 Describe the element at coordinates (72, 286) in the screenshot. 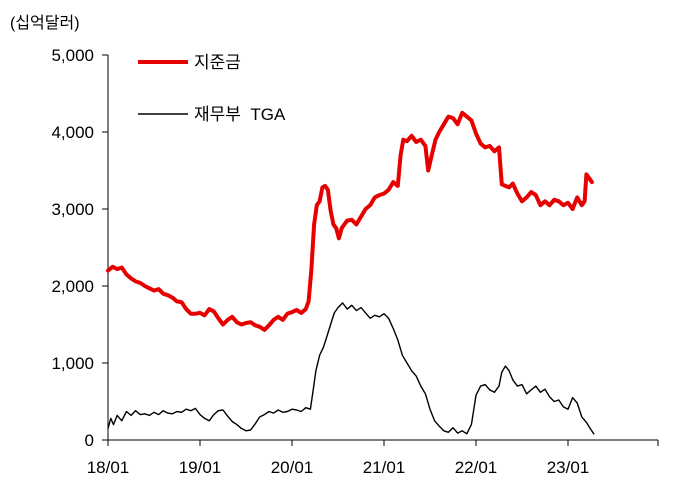

I see `y-tick-label: 2,000` at that location.